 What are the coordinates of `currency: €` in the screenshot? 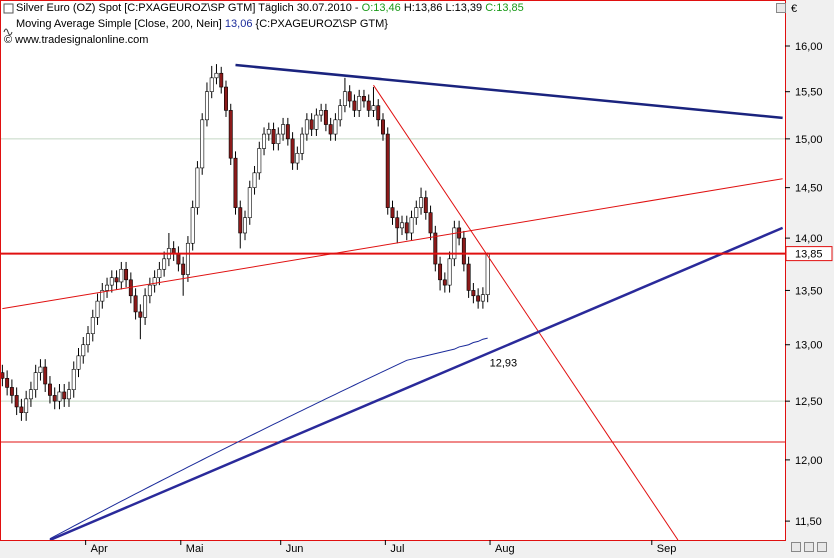 It's located at (794, 9).